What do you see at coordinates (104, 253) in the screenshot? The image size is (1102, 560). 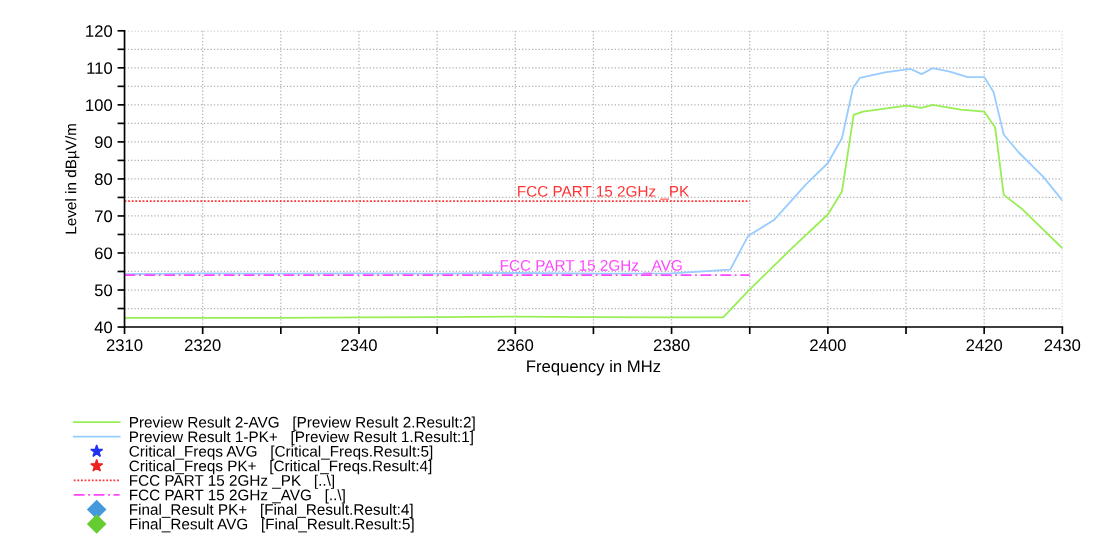 I see `y-tick-label: 60` at bounding box center [104, 253].